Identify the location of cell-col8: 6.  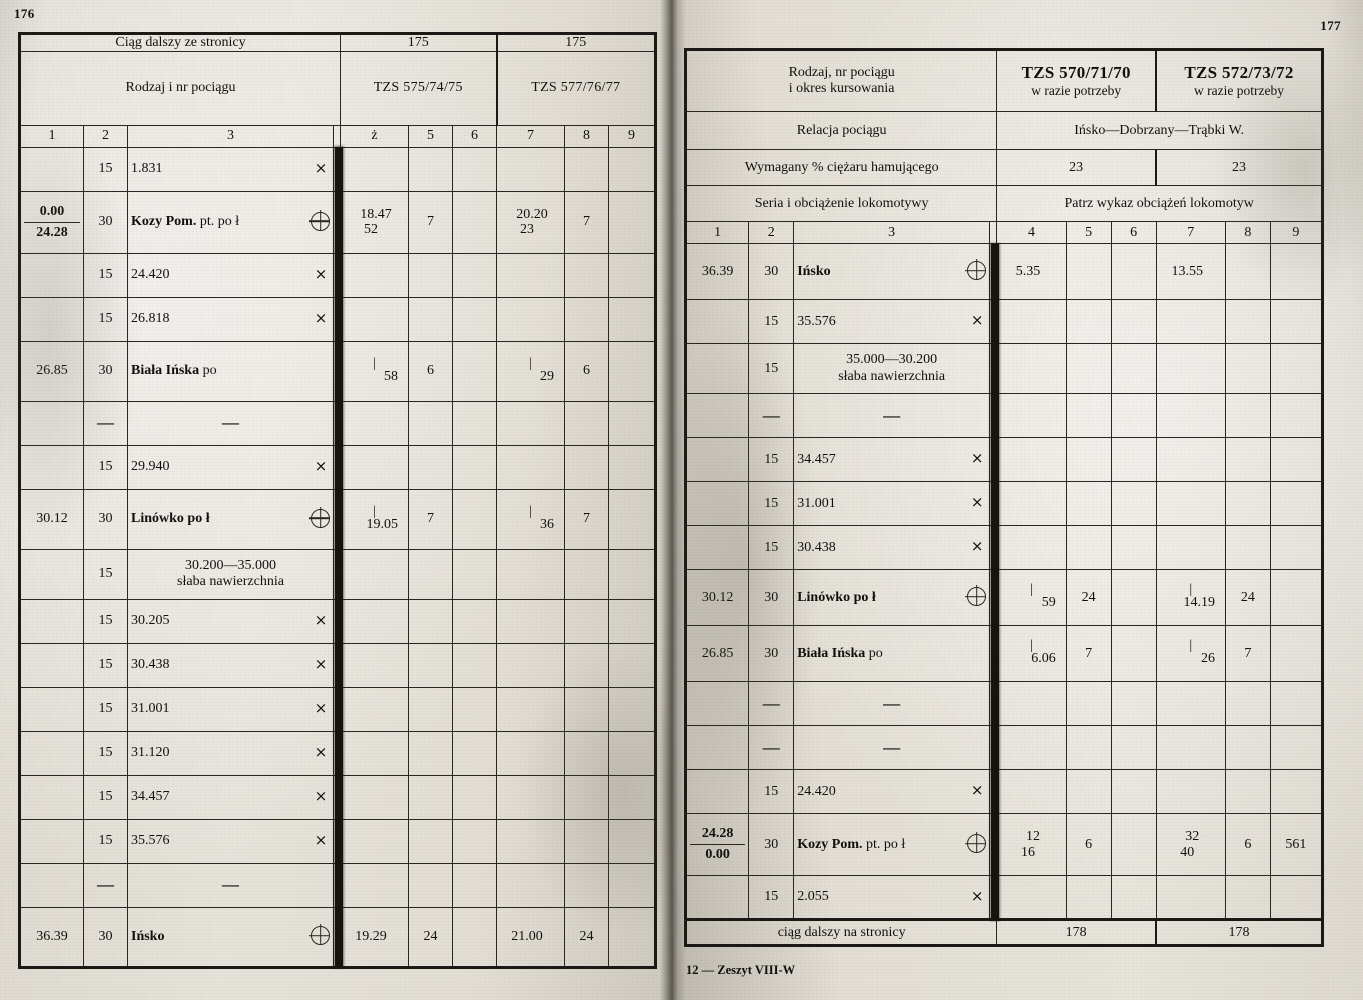
(1247, 844).